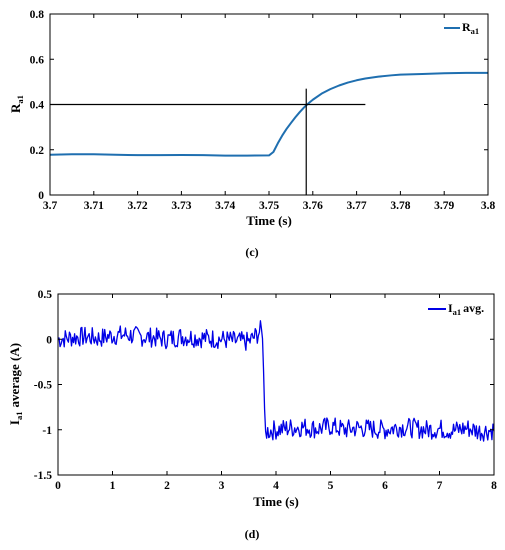  Describe the element at coordinates (276, 486) in the screenshot. I see `x-tick-label-d: 4` at that location.